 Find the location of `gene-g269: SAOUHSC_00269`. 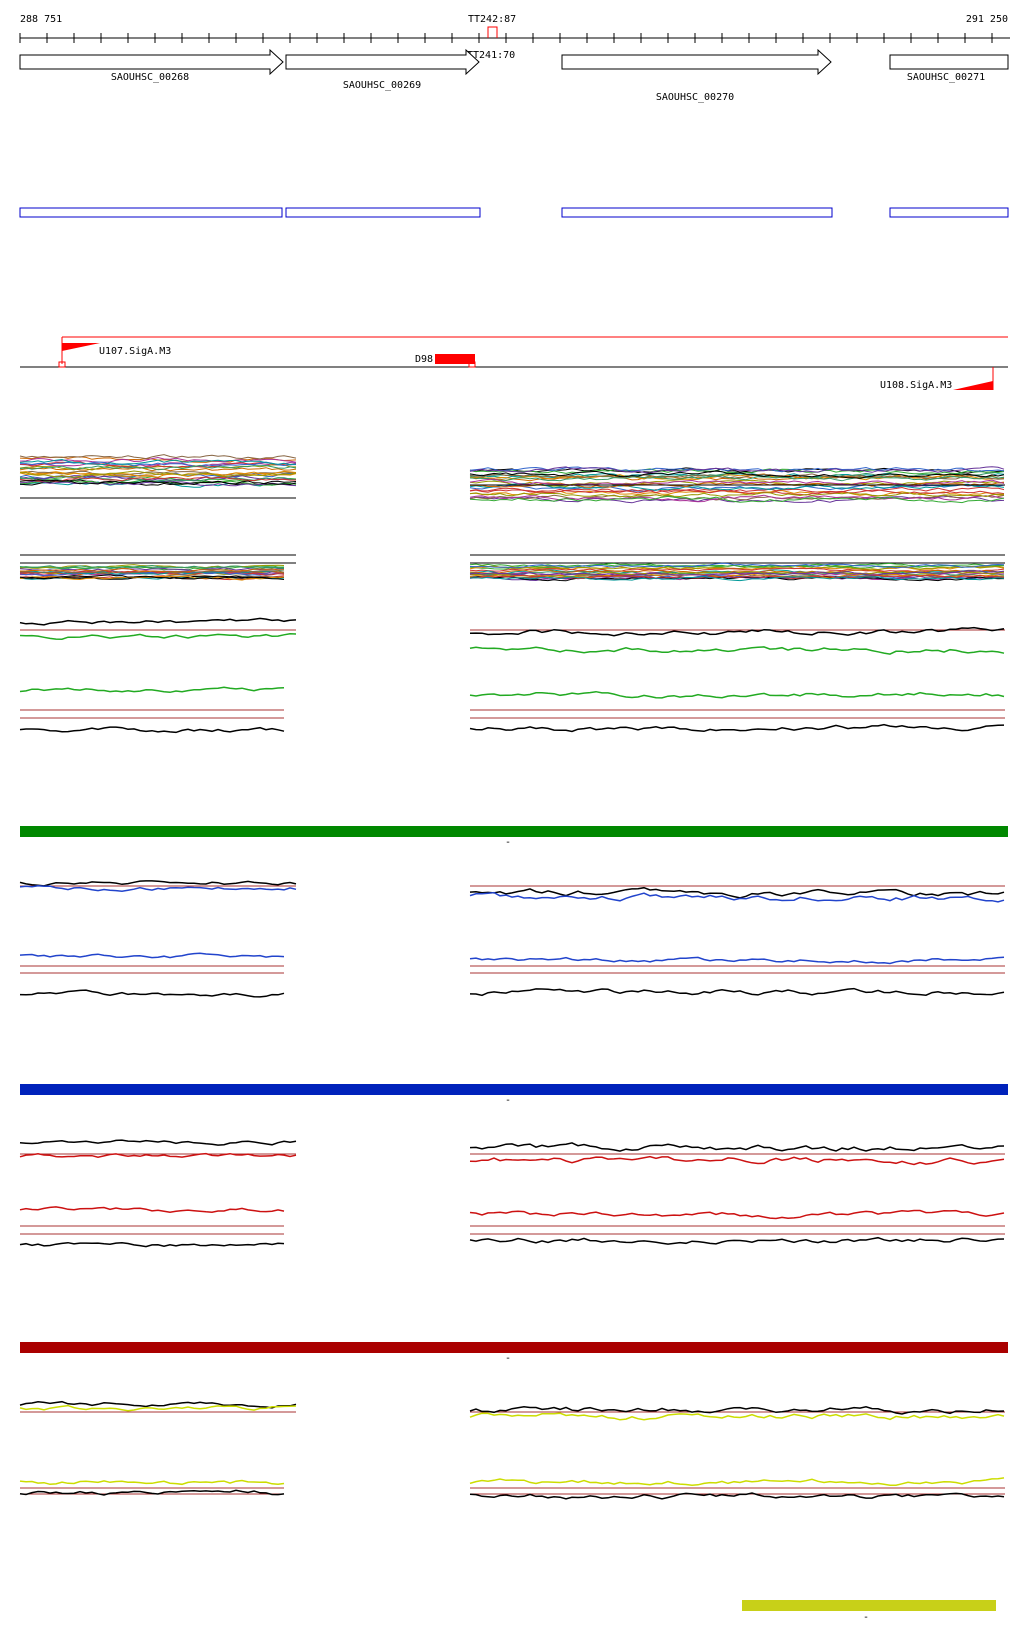

gene-g269: SAOUHSC_00269 is located at coordinates (382, 69).